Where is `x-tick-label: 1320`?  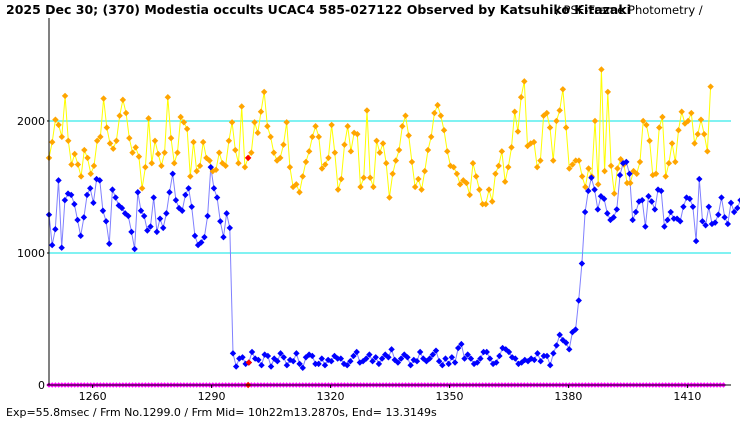 x-tick-label: 1320 is located at coordinates (331, 396).